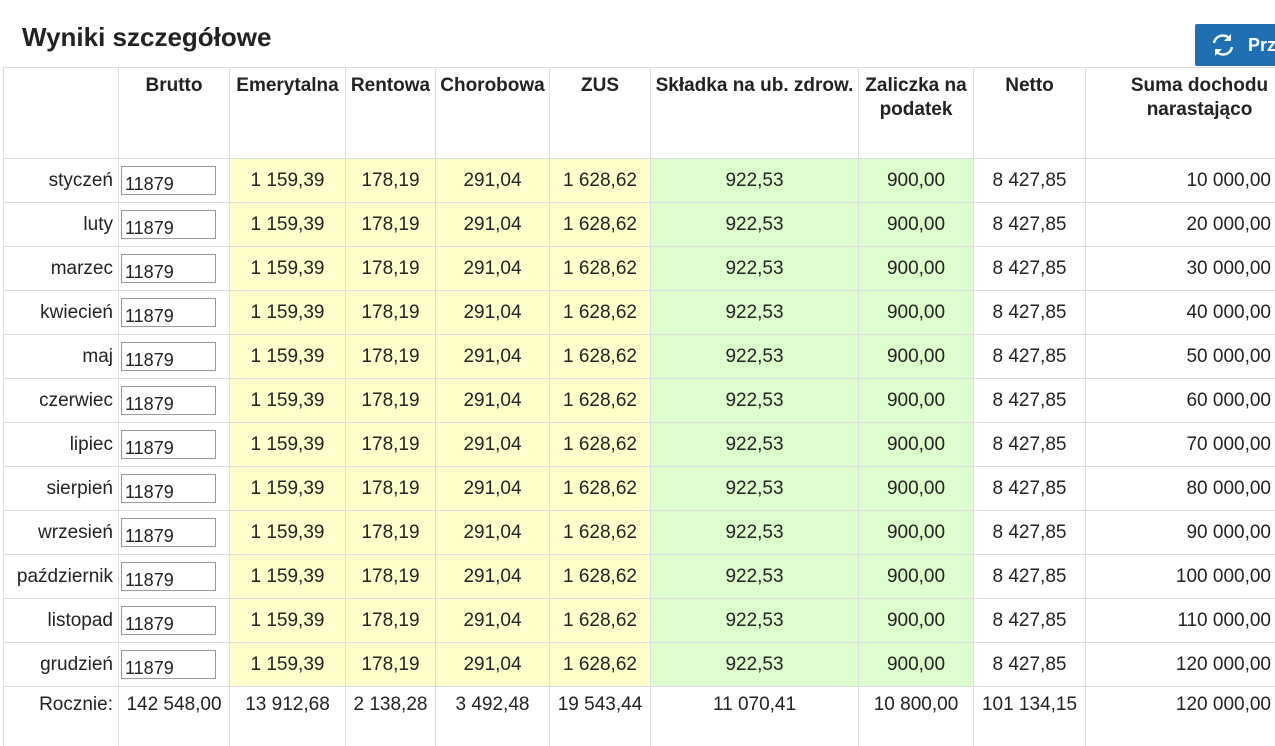  What do you see at coordinates (390, 113) in the screenshot?
I see `column-header: Rentowa` at bounding box center [390, 113].